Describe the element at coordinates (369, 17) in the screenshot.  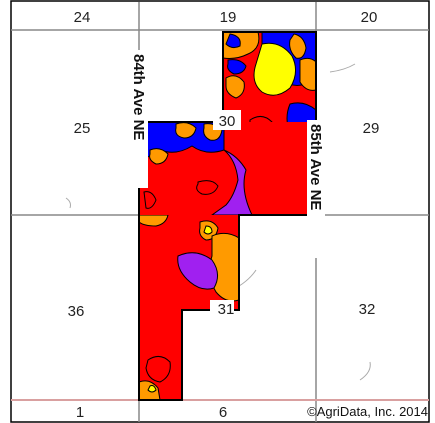
I see `section-label-20: 20` at that location.